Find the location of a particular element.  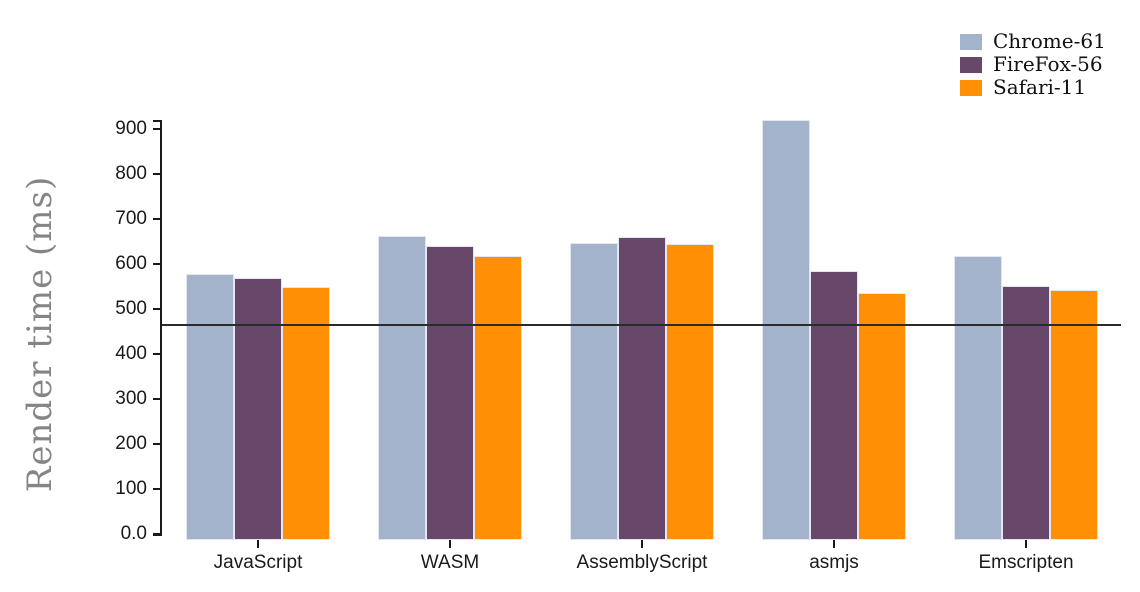

bar-safari-11-assemblyscript is located at coordinates (690, 392).